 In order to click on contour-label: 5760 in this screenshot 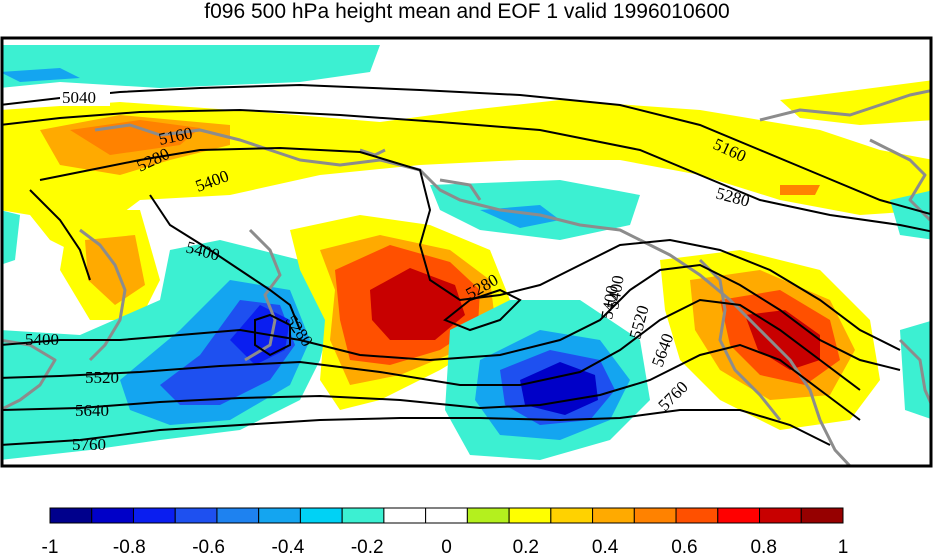, I will do `click(89, 444)`.